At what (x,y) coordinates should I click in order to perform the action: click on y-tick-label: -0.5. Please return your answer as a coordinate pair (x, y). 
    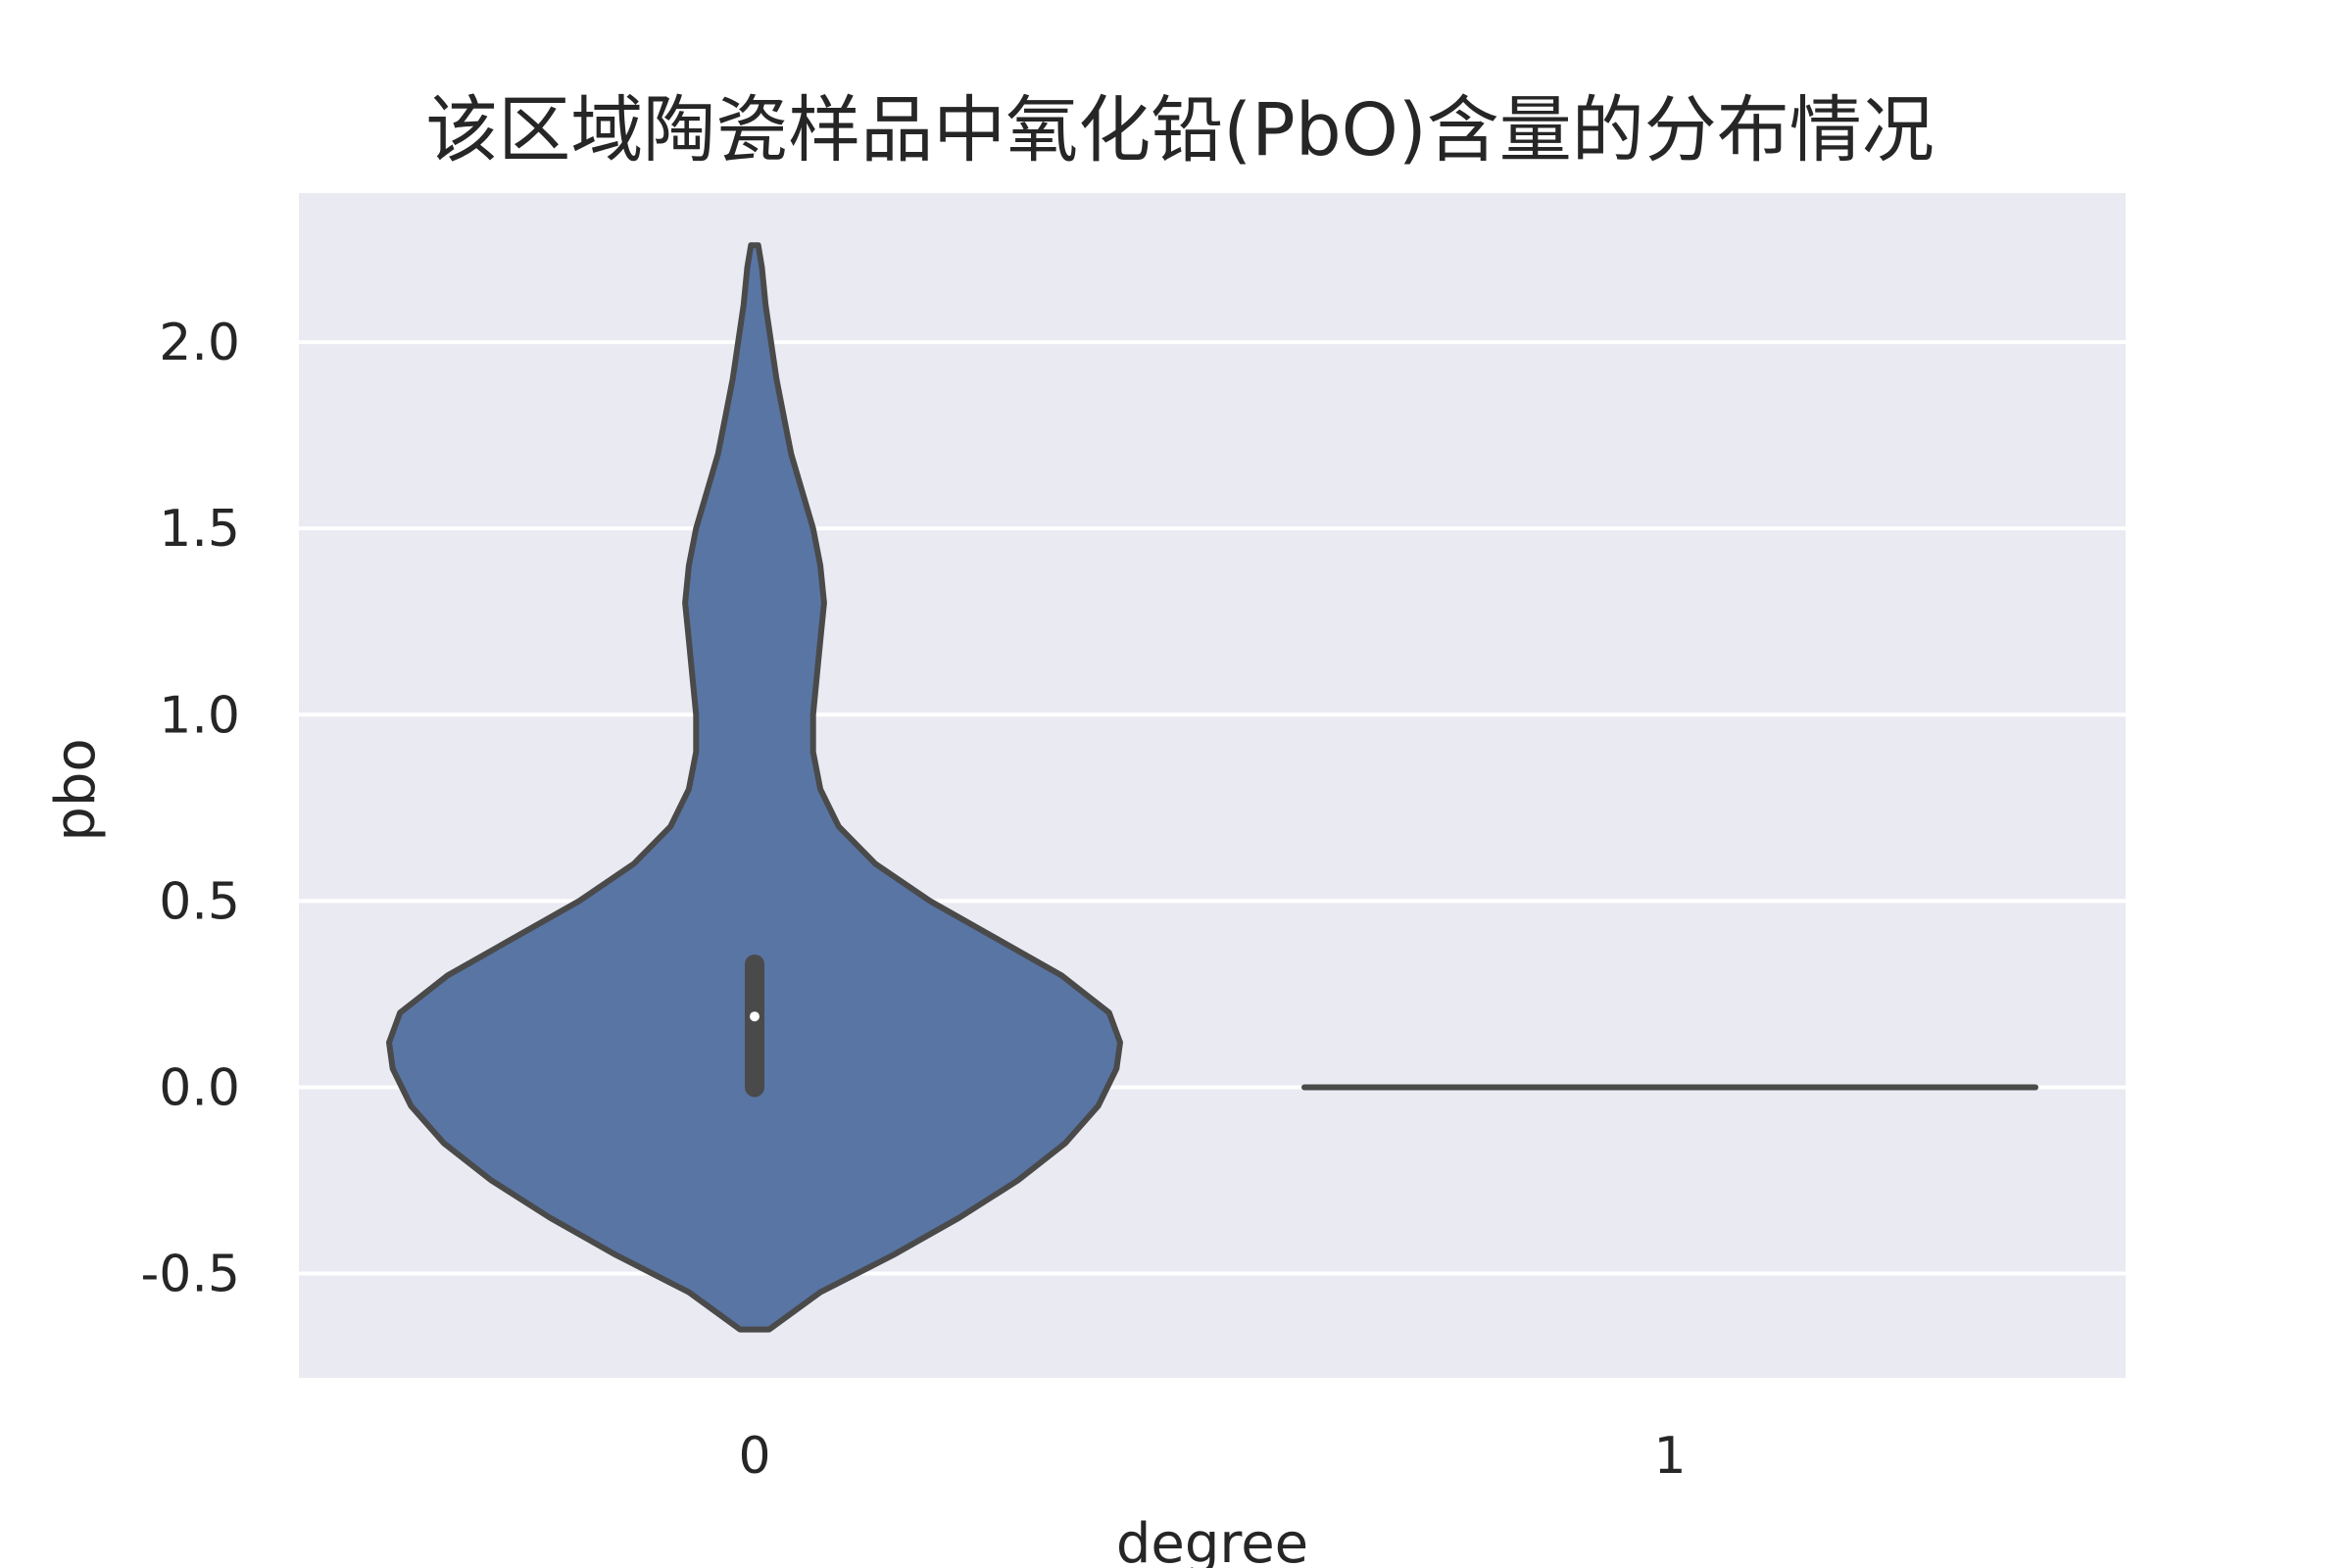
    Looking at the image, I should click on (190, 1275).